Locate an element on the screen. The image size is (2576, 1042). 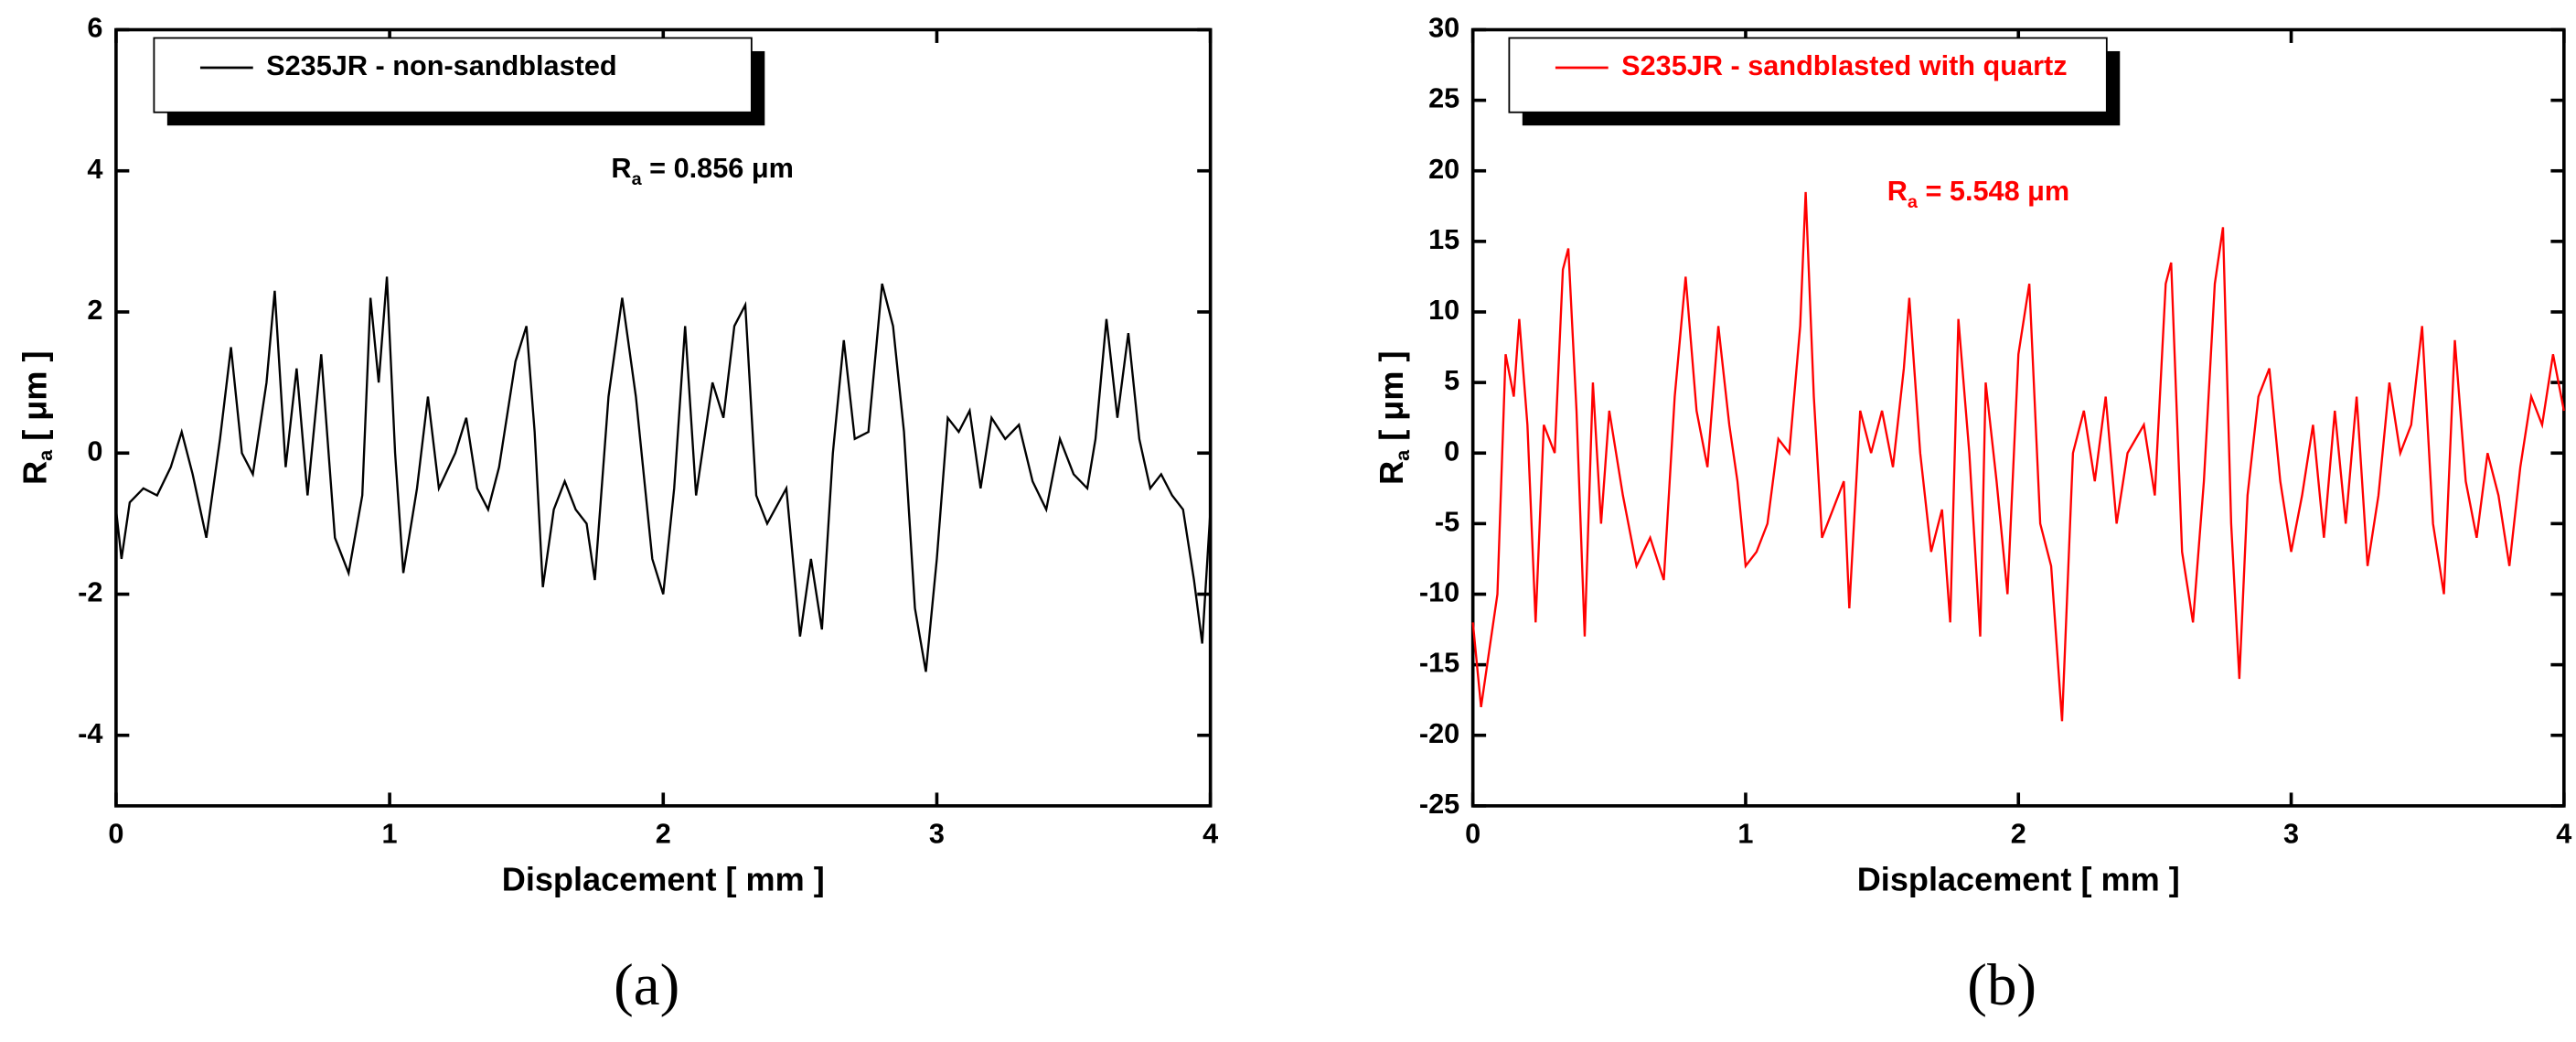
legend-label: S235JR - sandblasted with quartz is located at coordinates (1844, 65).